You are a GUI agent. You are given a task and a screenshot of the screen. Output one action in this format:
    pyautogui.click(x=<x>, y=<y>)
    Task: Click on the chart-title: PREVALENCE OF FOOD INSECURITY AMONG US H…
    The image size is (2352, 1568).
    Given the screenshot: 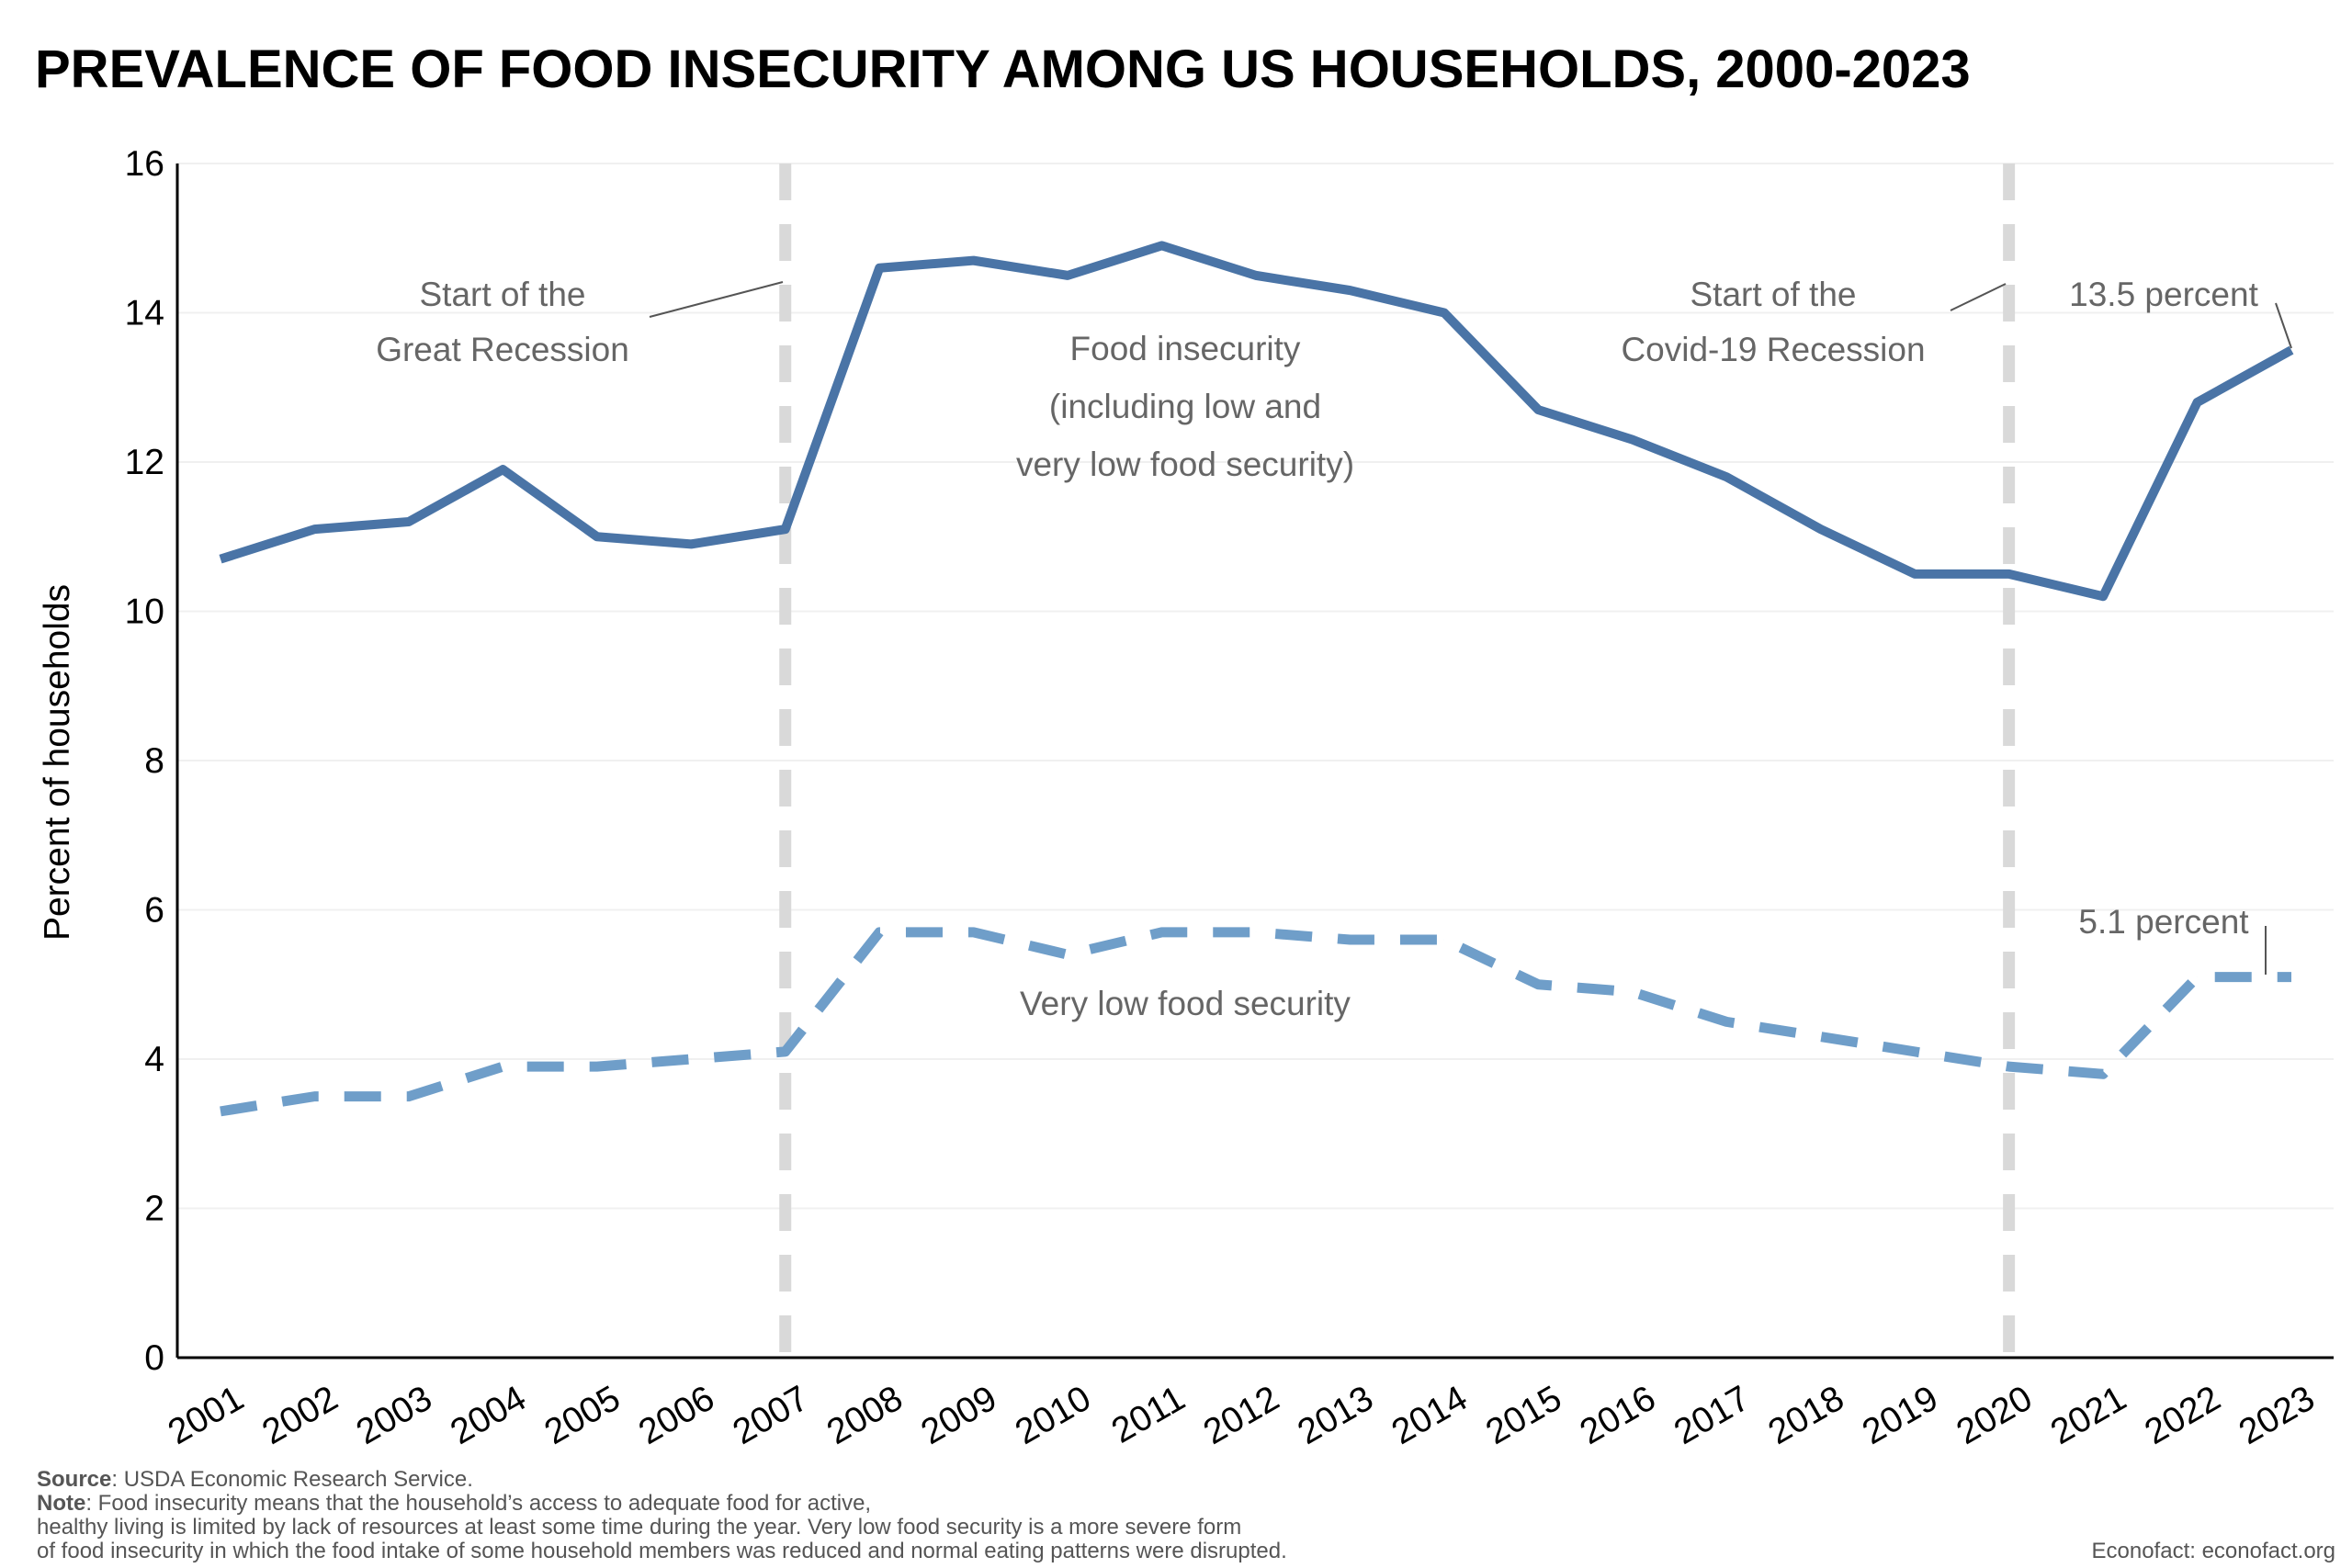 What is the action you would take?
    pyautogui.click(x=1003, y=69)
    